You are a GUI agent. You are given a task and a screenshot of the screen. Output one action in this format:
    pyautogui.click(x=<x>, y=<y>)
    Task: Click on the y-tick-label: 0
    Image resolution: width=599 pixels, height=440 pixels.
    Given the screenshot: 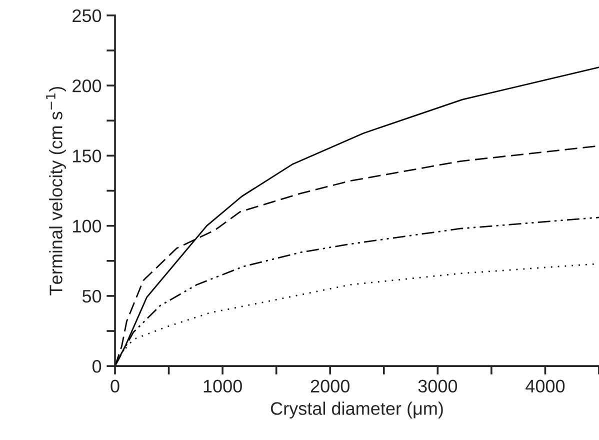 What is the action you would take?
    pyautogui.click(x=97, y=366)
    